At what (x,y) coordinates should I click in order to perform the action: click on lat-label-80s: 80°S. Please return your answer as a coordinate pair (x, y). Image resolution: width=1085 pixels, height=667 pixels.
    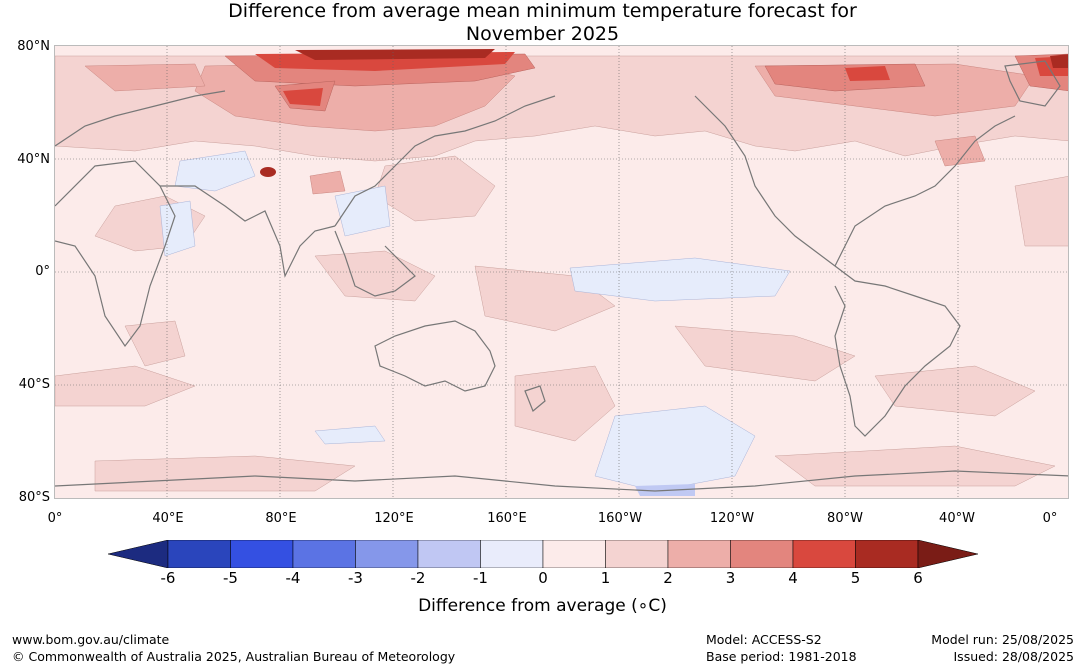
    Looking at the image, I should click on (34, 497).